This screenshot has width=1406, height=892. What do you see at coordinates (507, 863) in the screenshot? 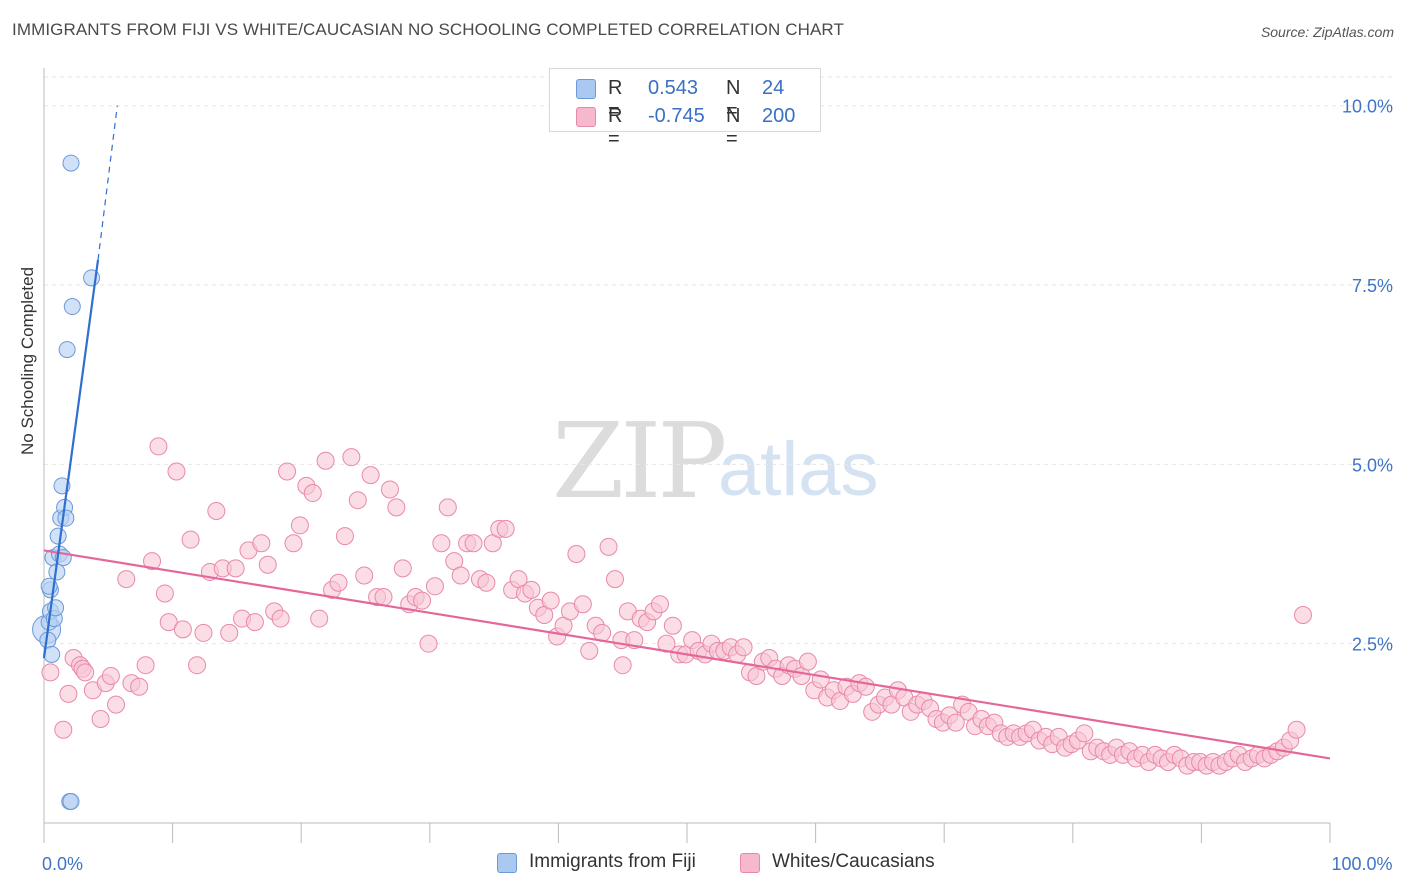
I see `fiji-legend-swatch` at bounding box center [507, 863].